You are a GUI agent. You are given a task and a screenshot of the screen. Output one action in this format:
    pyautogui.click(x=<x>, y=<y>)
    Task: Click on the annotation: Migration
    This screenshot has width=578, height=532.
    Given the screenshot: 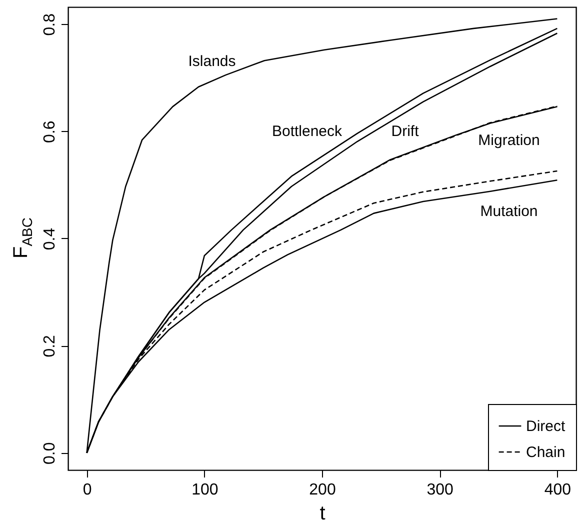 What is the action you would take?
    pyautogui.click(x=509, y=140)
    